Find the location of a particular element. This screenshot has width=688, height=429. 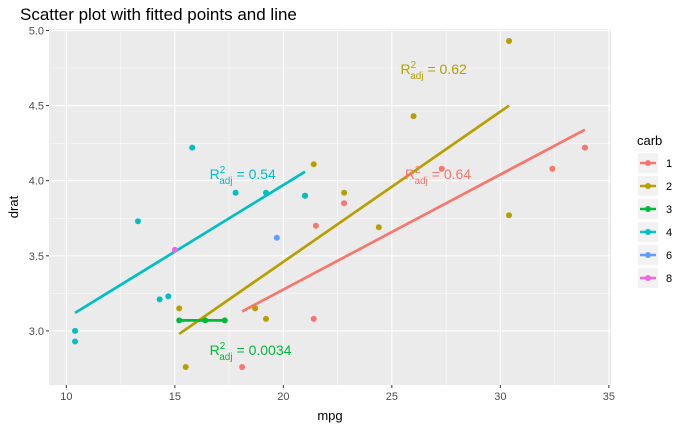

legend-title: carb is located at coordinates (649, 140).